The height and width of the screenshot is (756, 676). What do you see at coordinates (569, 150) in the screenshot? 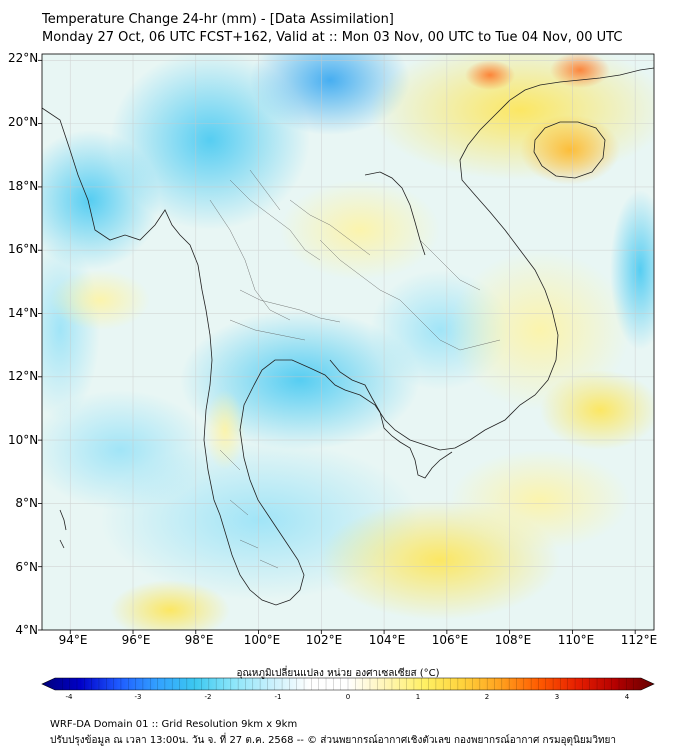
I see `hainan-coastline` at bounding box center [569, 150].